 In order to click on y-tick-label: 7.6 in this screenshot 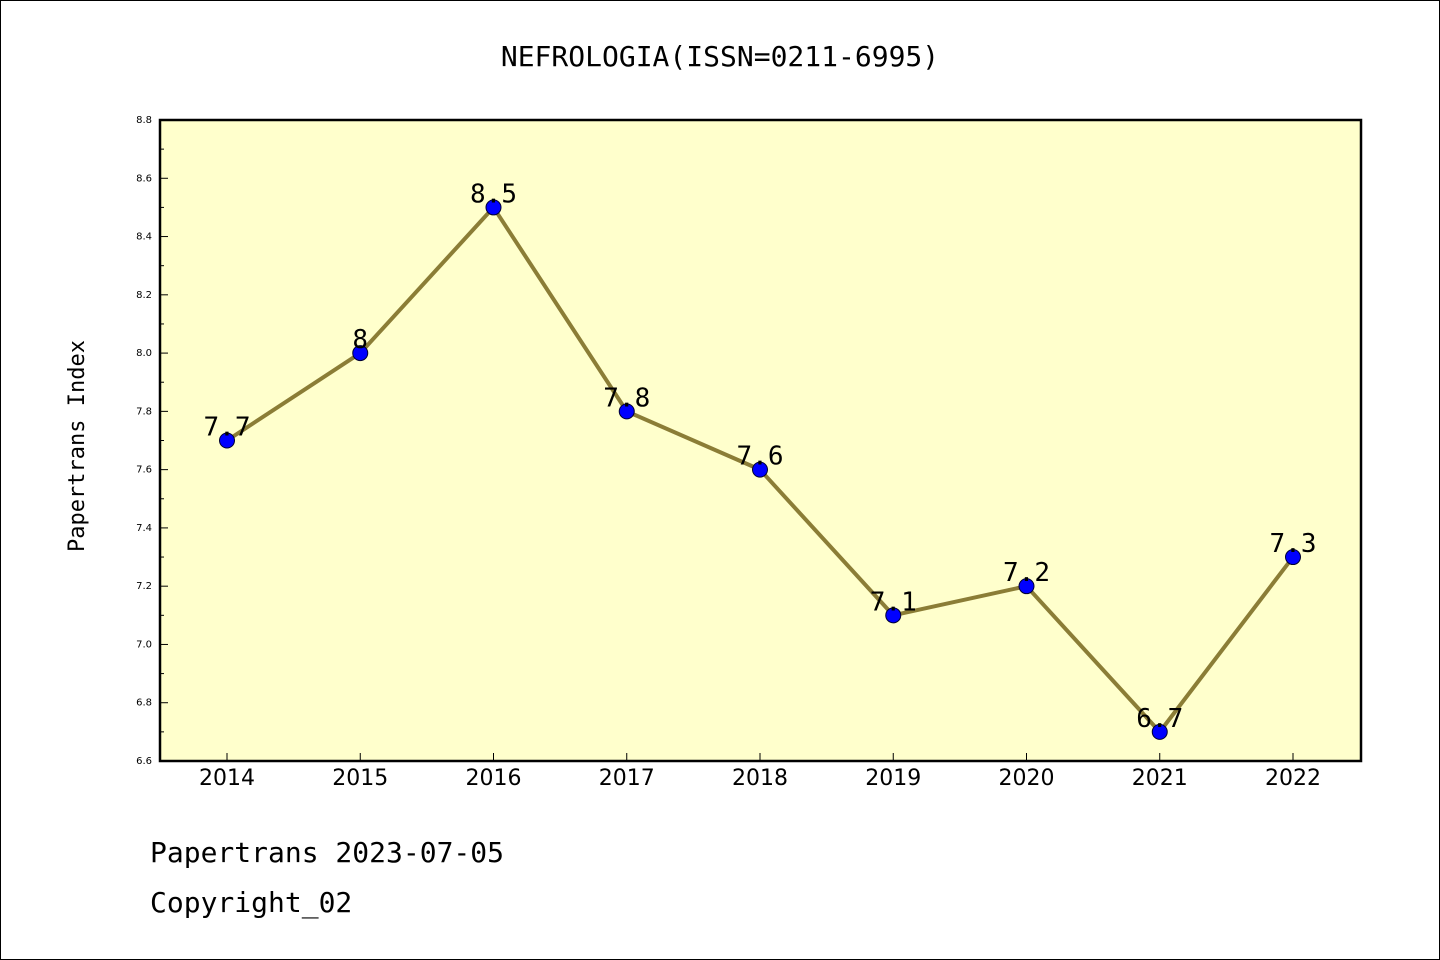, I will do `click(144, 470)`.